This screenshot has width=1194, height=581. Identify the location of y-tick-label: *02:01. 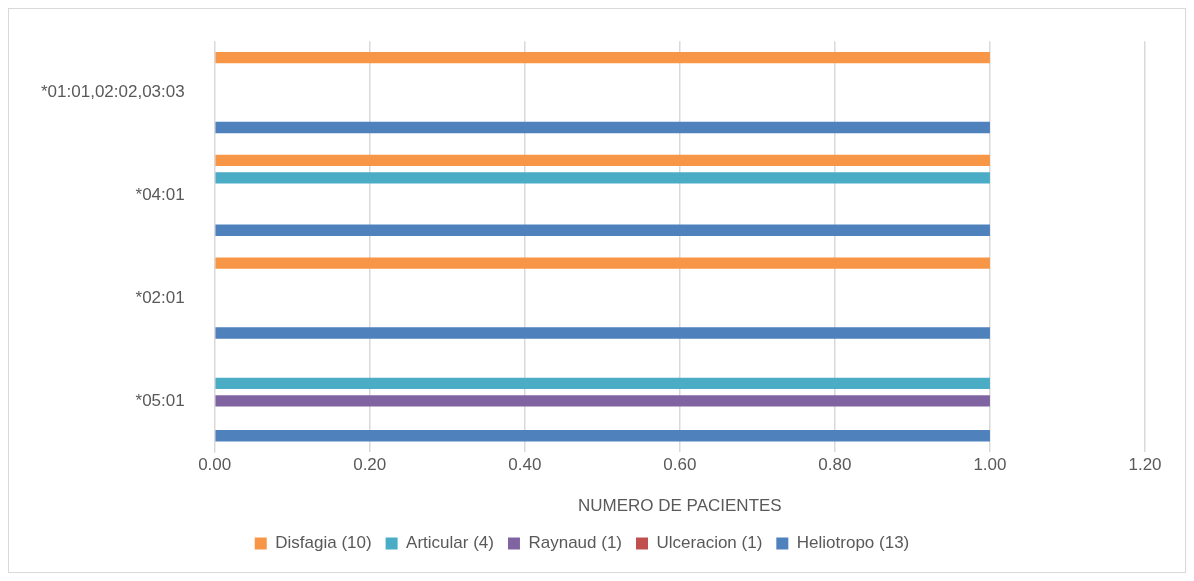
(160, 297).